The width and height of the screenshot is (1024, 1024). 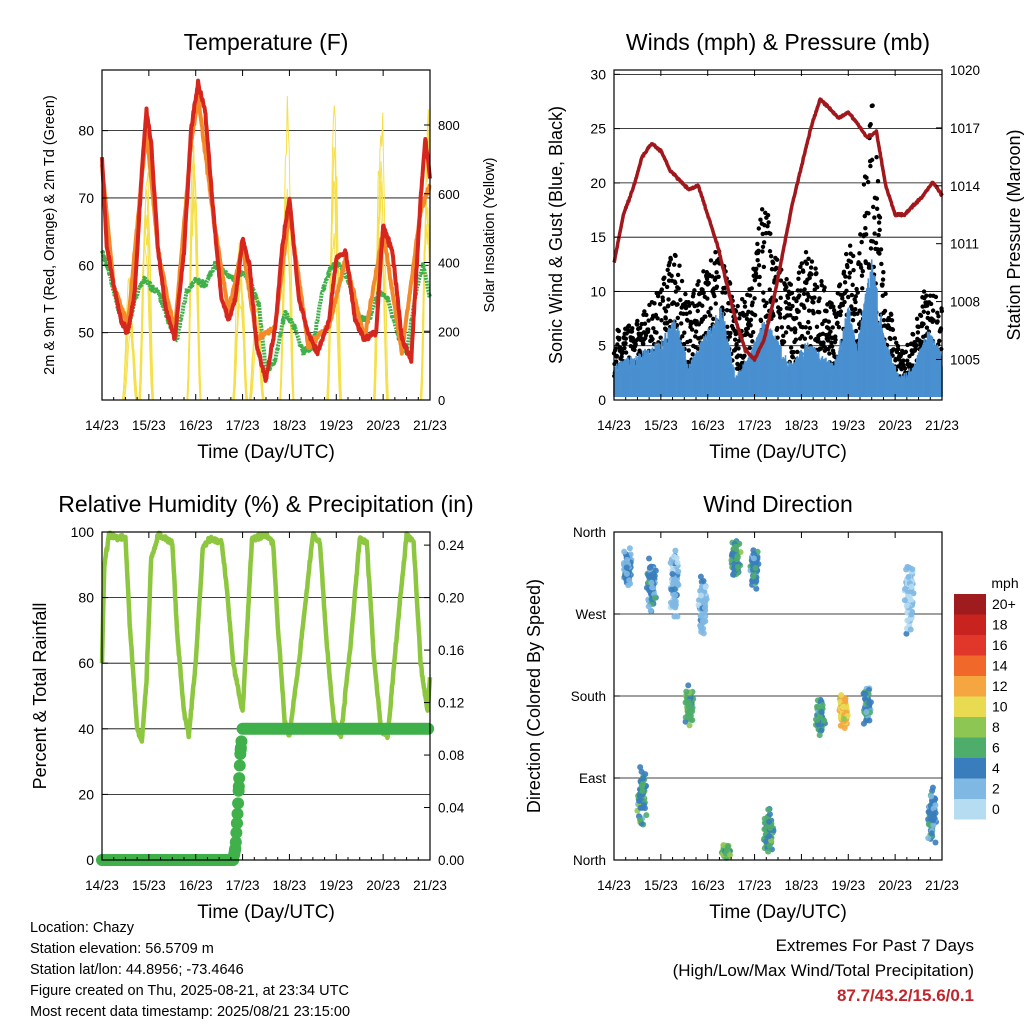 I want to click on humidity-y2tick-label: 0.08, so click(x=451, y=755).